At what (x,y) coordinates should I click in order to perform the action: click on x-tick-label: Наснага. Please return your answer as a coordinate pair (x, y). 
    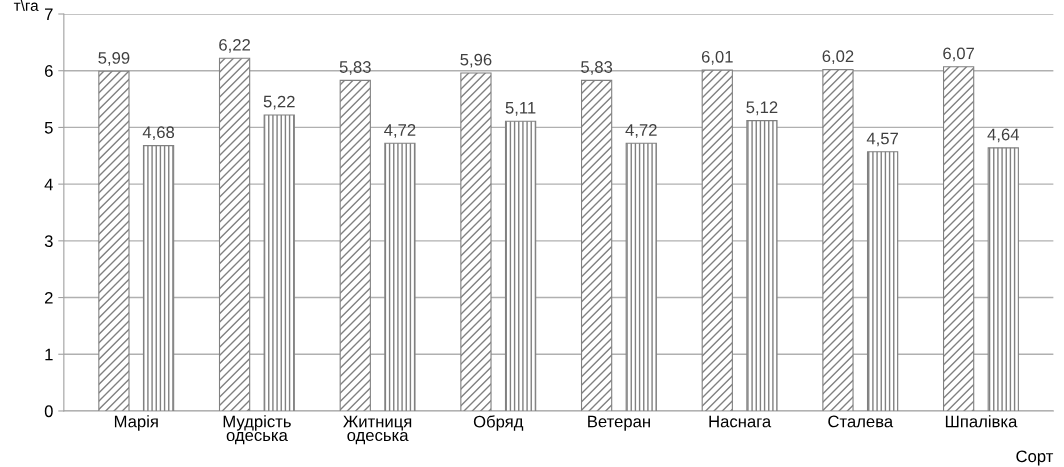
    Looking at the image, I should click on (740, 421).